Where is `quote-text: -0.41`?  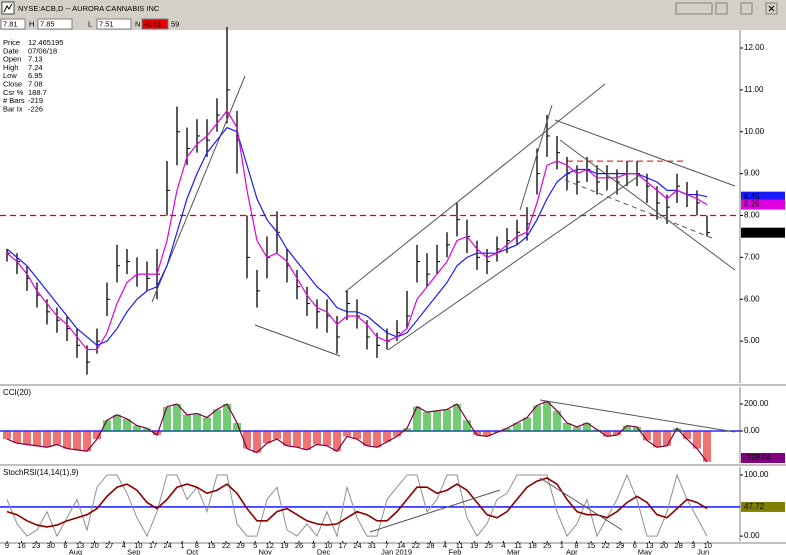 quote-text: -0.41 is located at coordinates (152, 23).